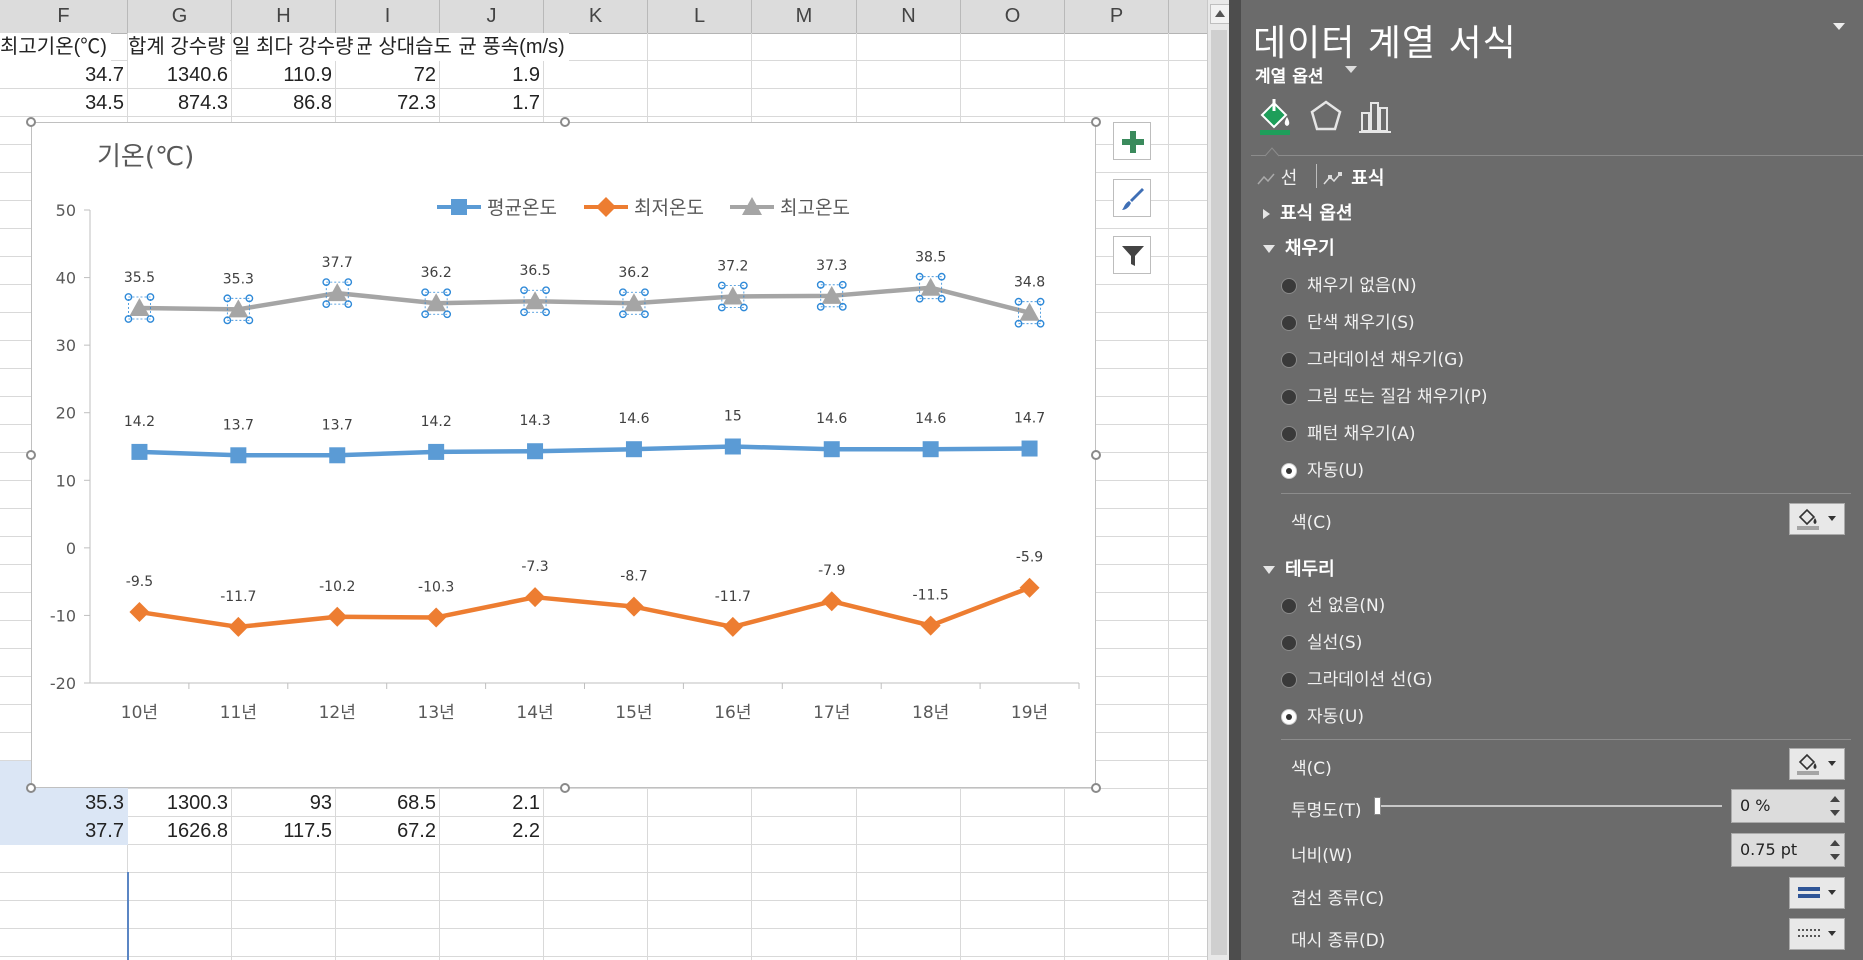 The image size is (1863, 960). I want to click on column-header-f: F, so click(64, 16).